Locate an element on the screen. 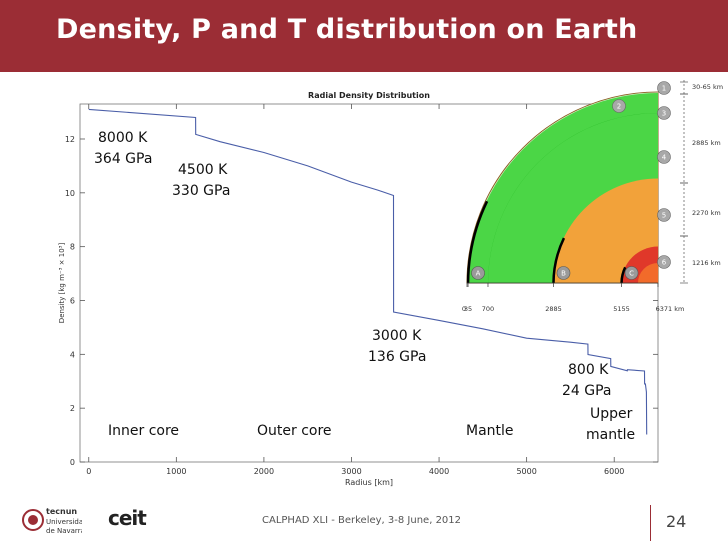 Image resolution: width=728 pixels, height=546 pixels. ceit-logo: ceit is located at coordinates (127, 518).